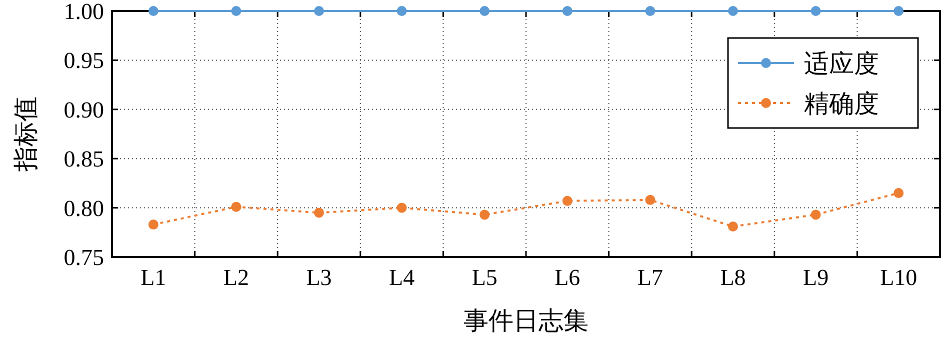 This screenshot has width=946, height=338. What do you see at coordinates (733, 277) in the screenshot?
I see `x-tick-label: L8` at bounding box center [733, 277].